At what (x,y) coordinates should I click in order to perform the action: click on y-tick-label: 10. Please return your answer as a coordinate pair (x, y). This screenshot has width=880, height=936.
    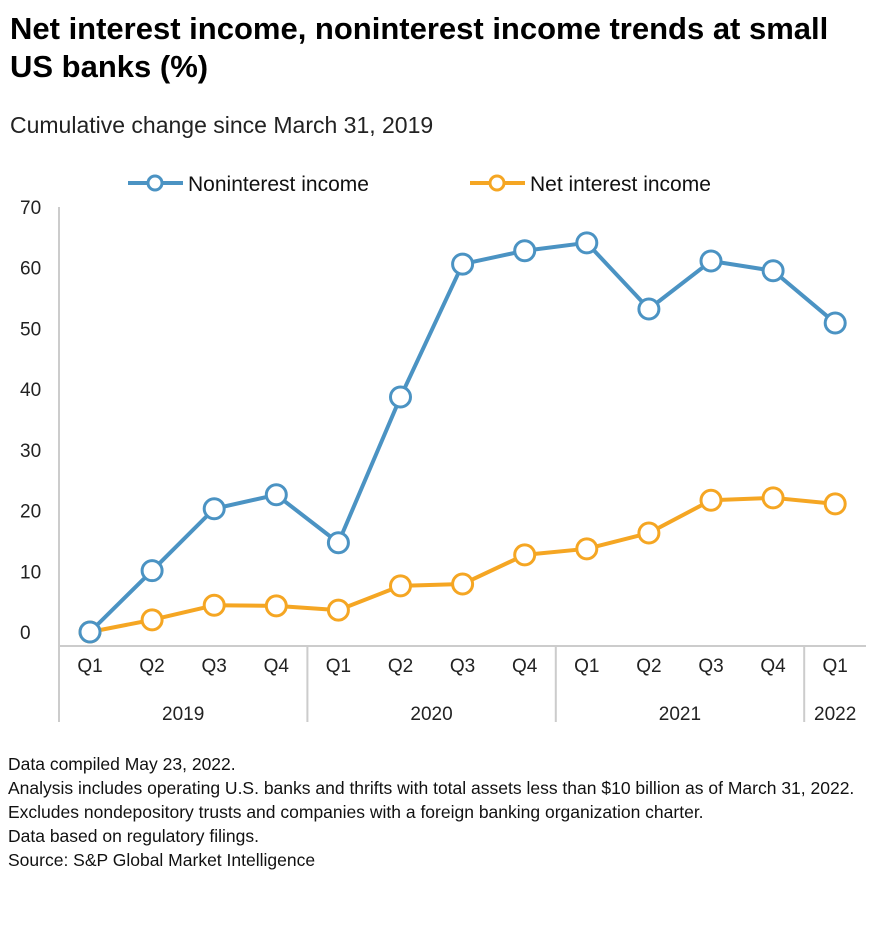
    Looking at the image, I should click on (30, 572).